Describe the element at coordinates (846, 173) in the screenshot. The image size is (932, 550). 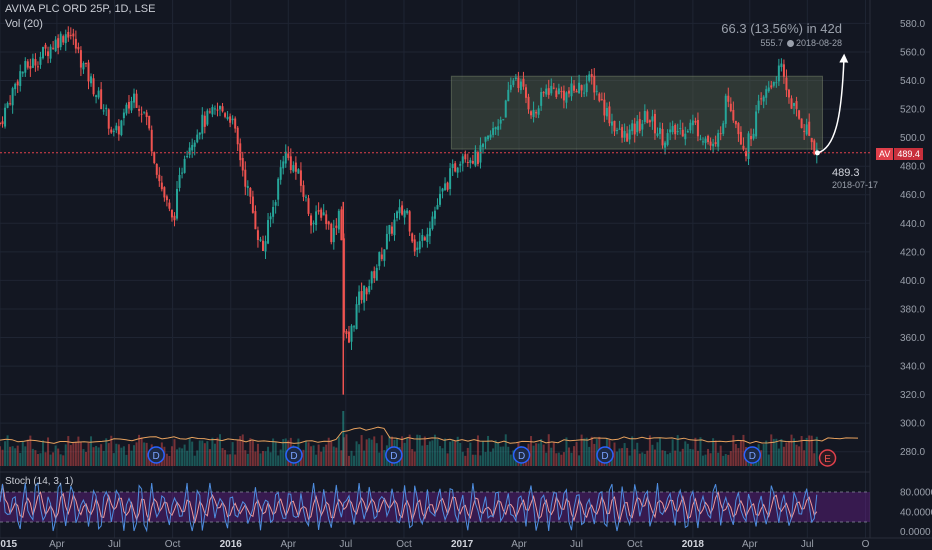
I see `last-point-price: 489.3` at that location.